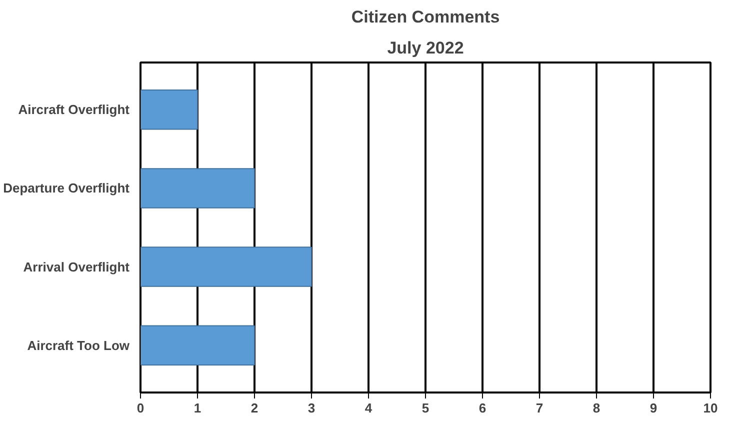 The height and width of the screenshot is (421, 756). Describe the element at coordinates (198, 408) in the screenshot. I see `x-tick-label: 1` at that location.